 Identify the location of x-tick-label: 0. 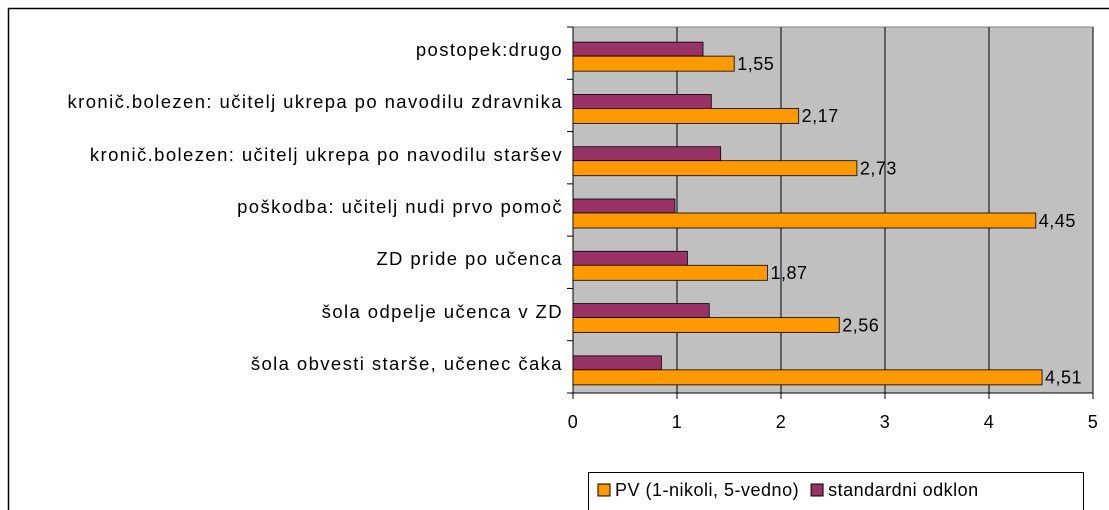
(573, 422).